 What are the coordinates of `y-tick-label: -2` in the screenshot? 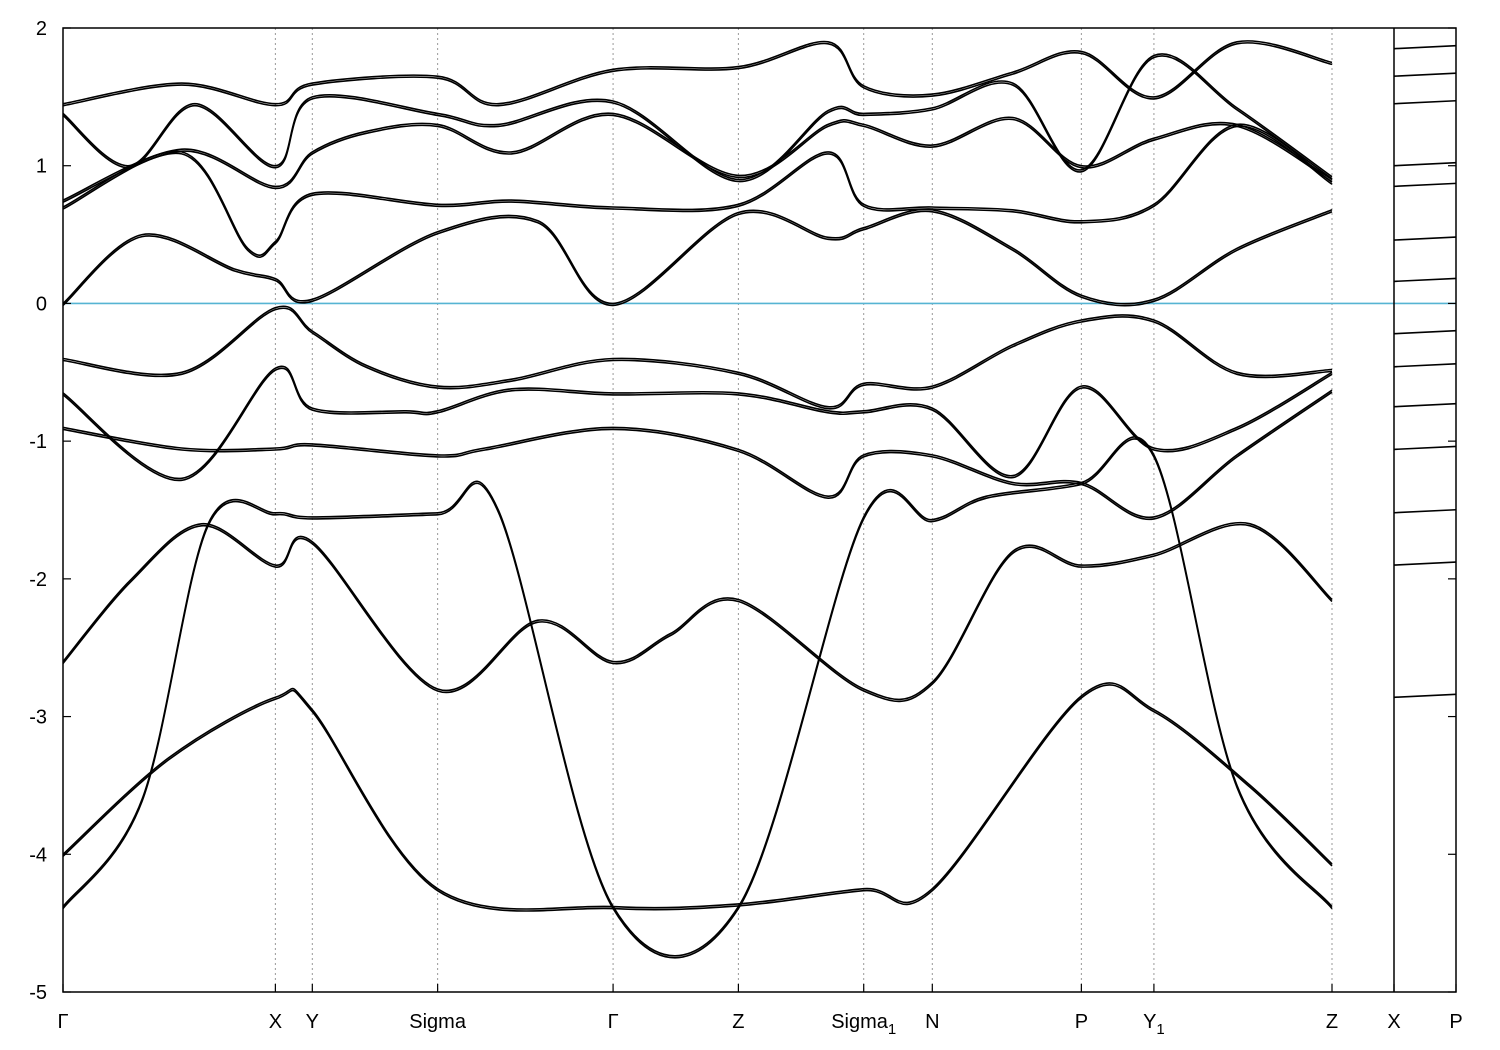 It's located at (38, 580).